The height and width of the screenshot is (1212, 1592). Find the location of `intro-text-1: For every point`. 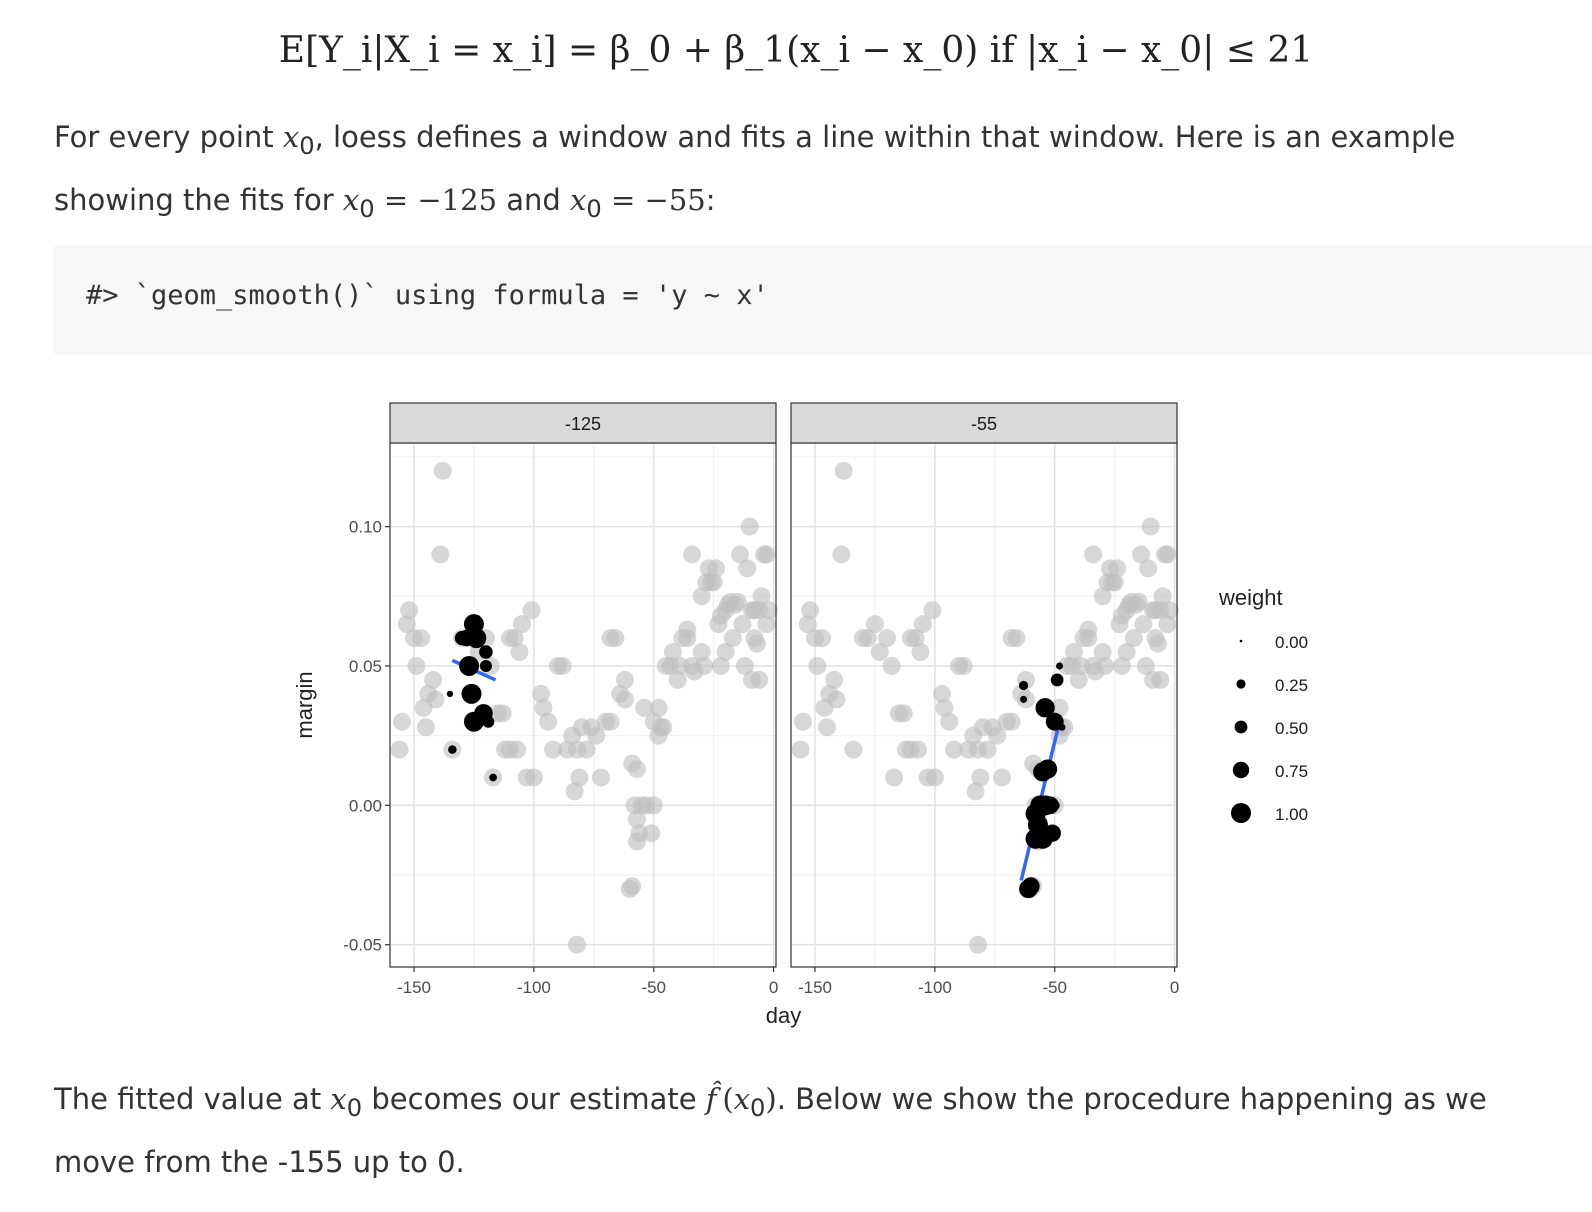

intro-text-1: For every point is located at coordinates (168, 137).